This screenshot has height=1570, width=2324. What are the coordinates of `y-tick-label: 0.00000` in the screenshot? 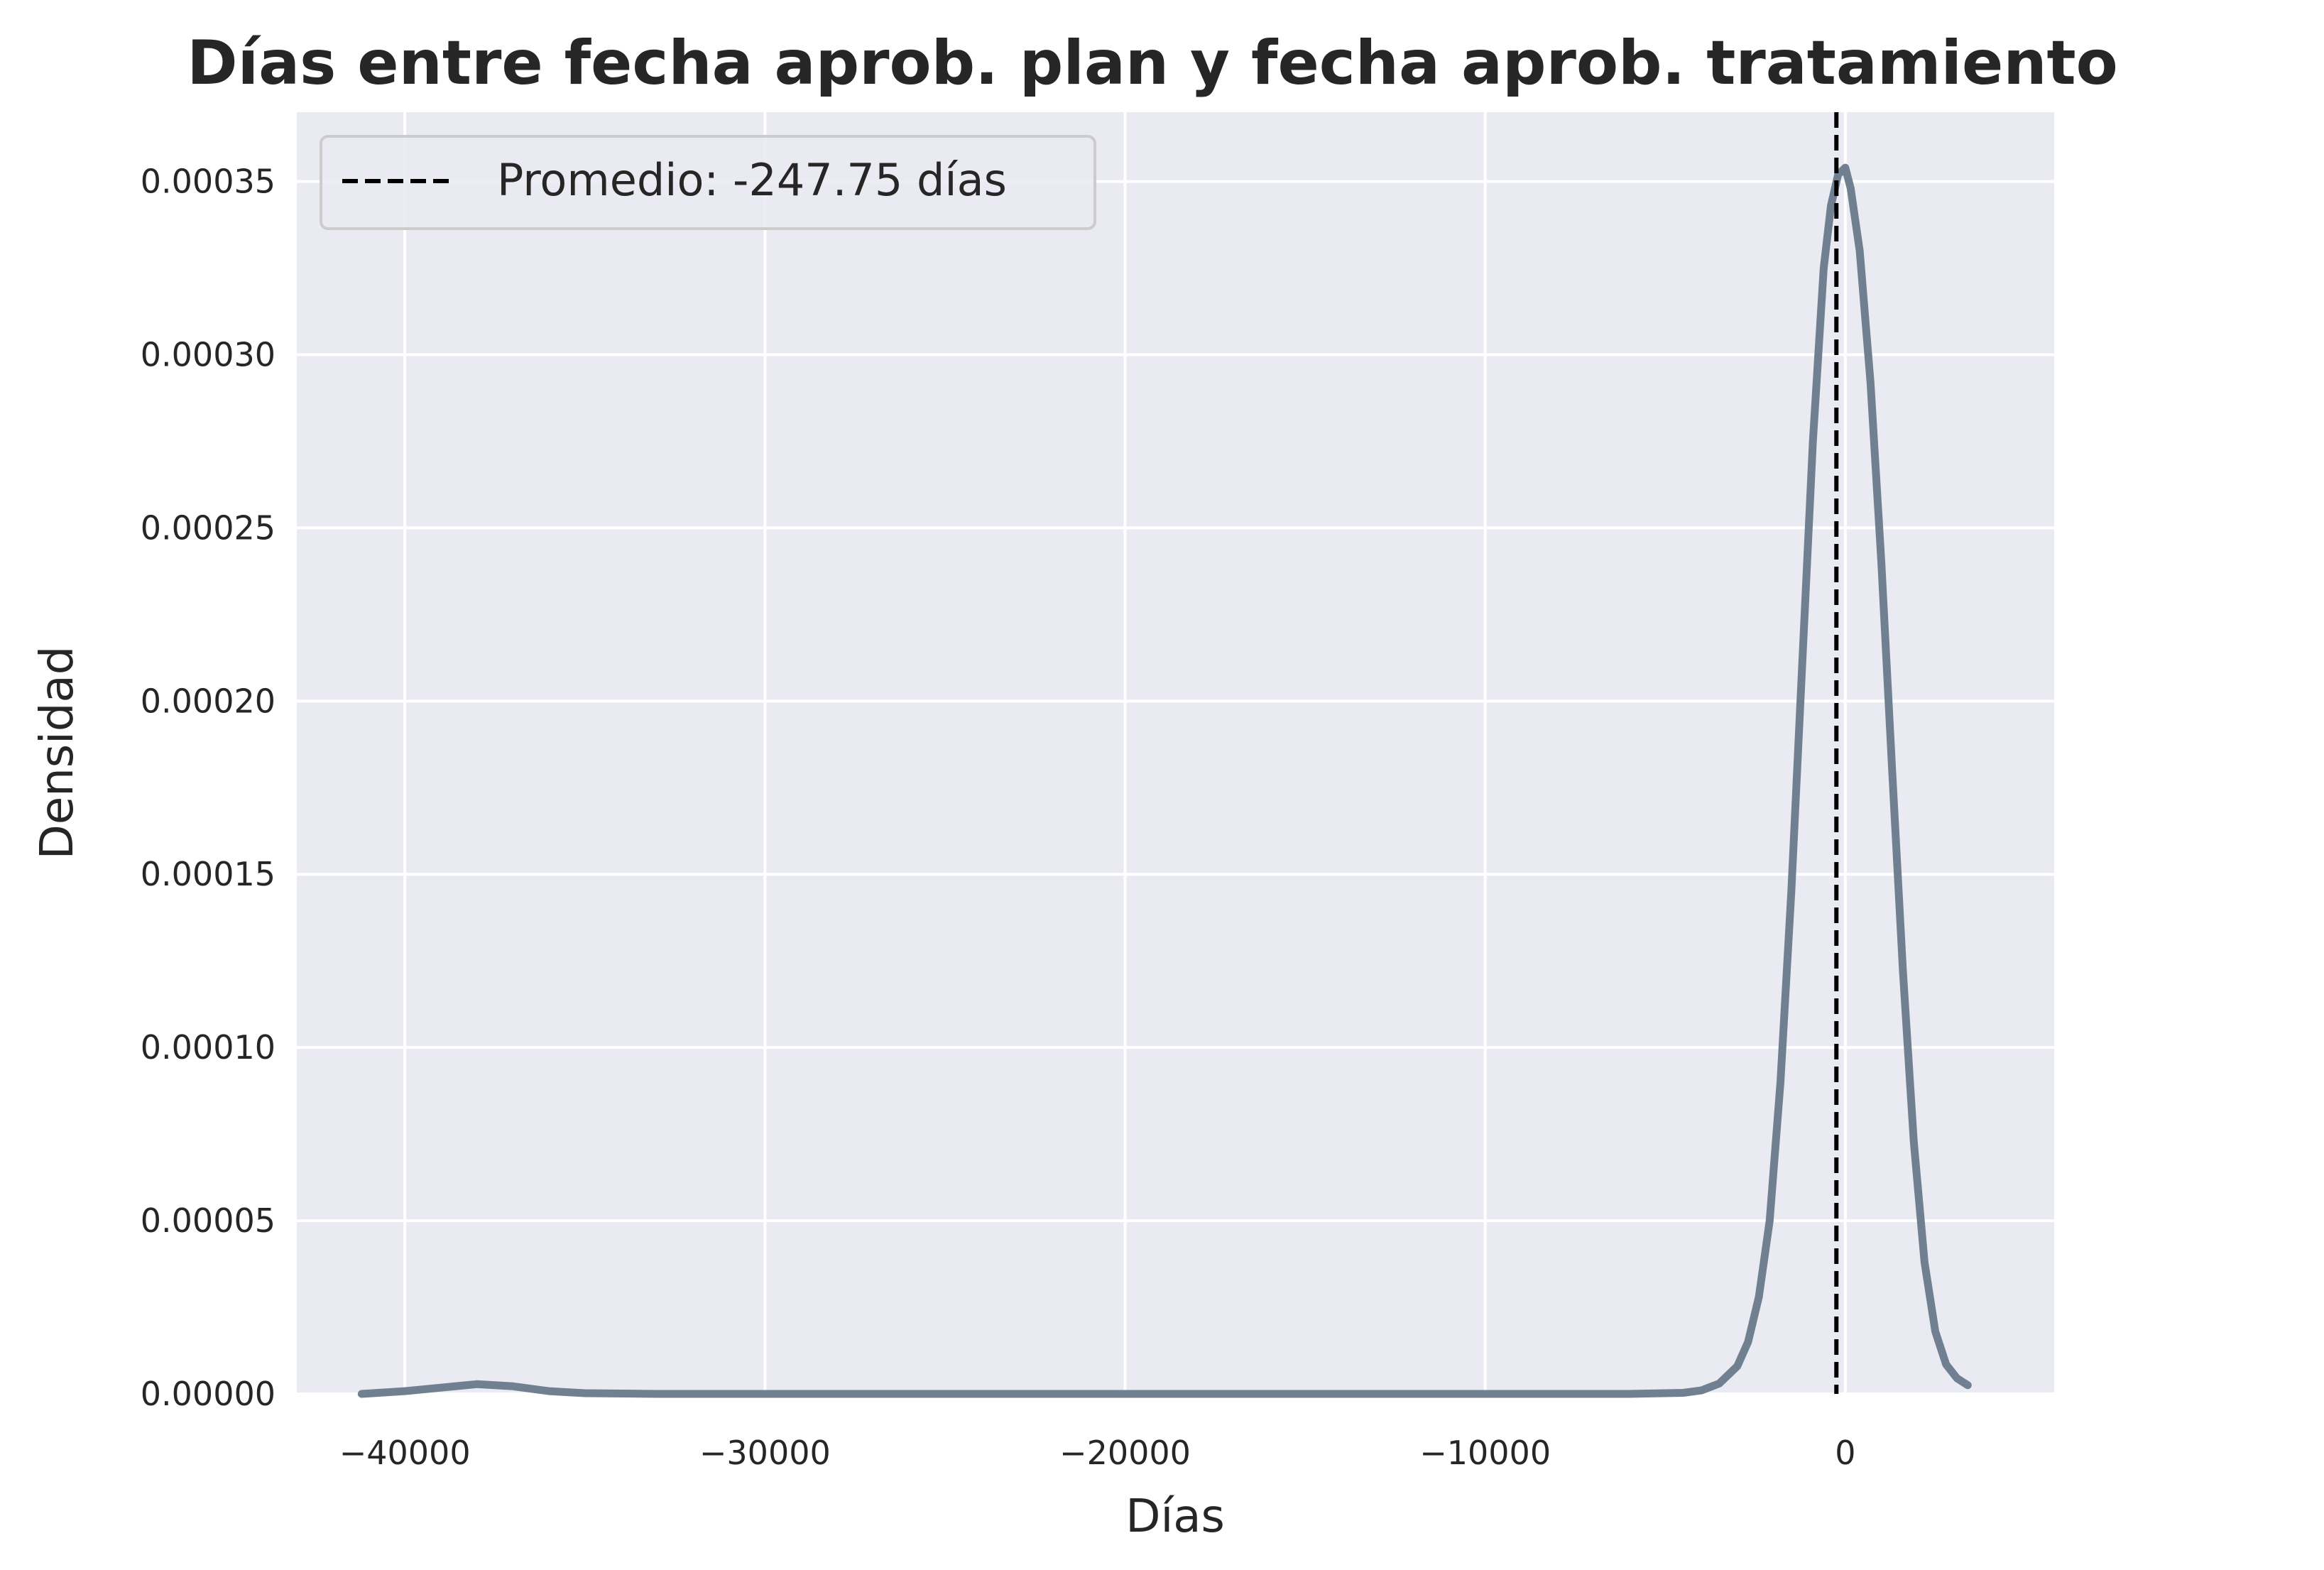 It's located at (208, 1394).